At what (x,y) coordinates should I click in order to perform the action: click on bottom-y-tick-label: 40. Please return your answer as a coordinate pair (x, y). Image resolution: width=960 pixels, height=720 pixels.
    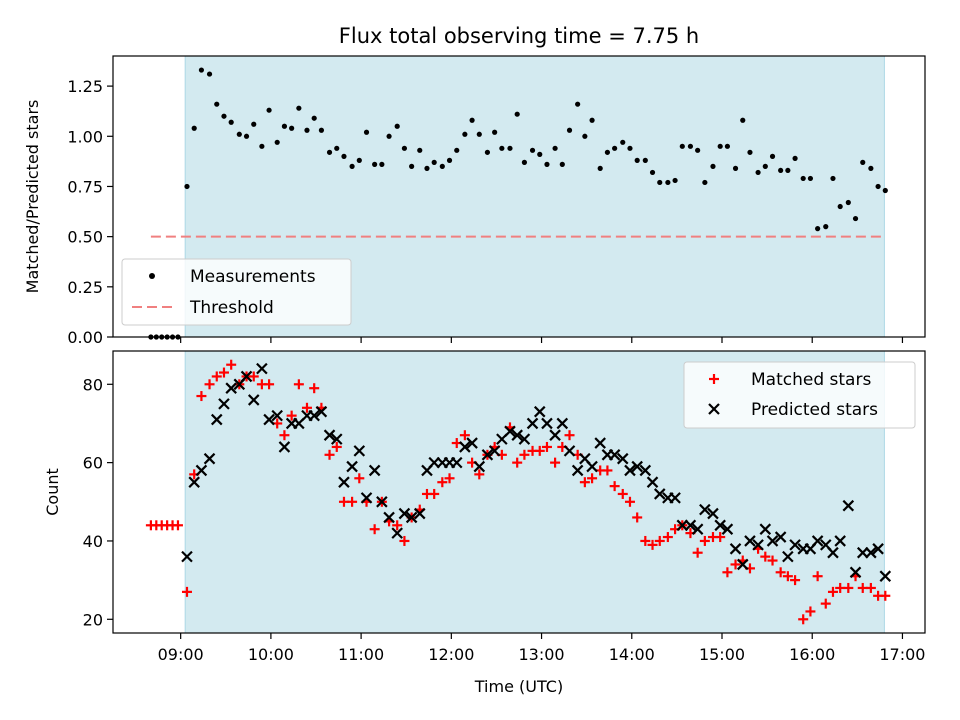
    Looking at the image, I should click on (93, 541).